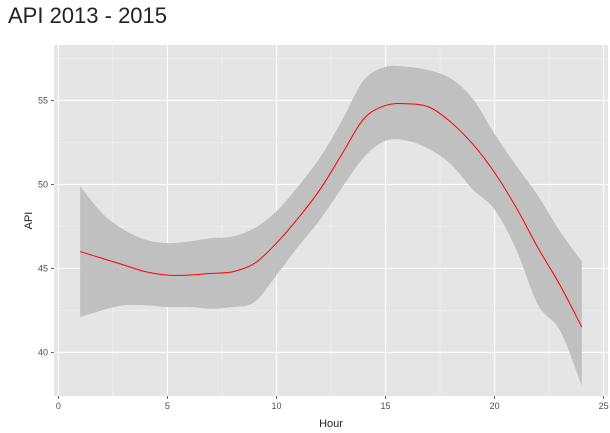  What do you see at coordinates (29, 221) in the screenshot?
I see `y-axis-title: API` at bounding box center [29, 221].